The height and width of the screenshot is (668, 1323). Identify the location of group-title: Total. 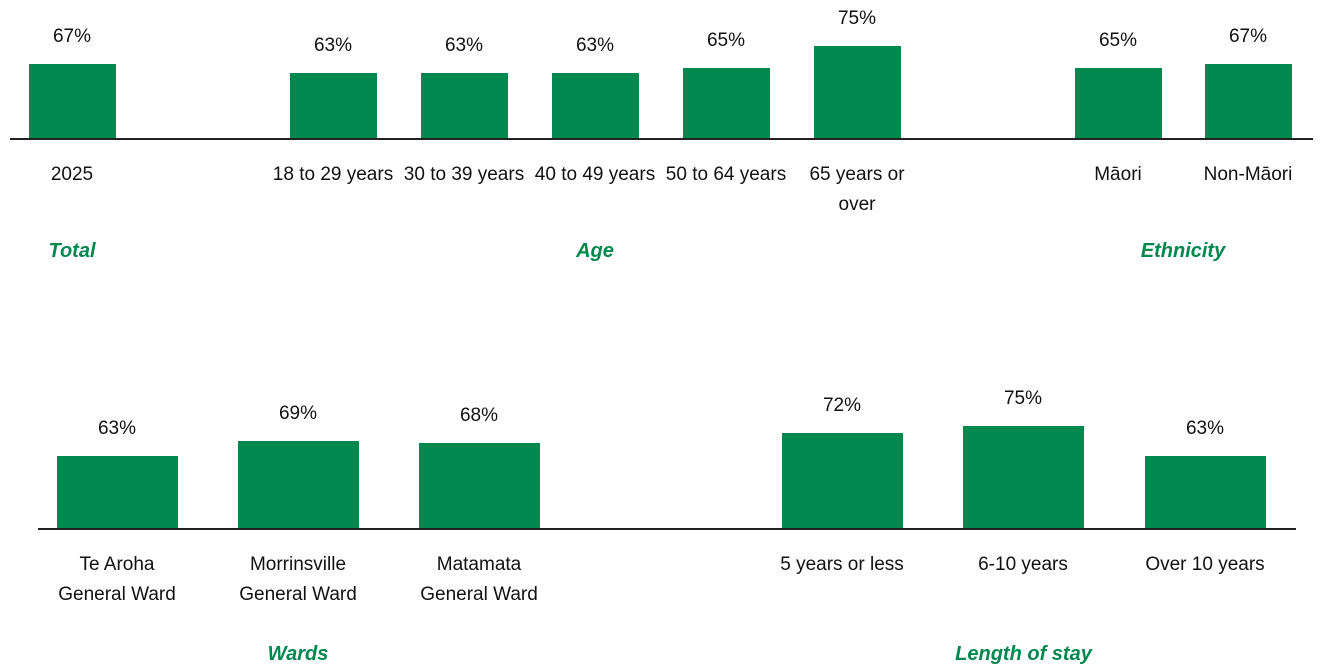
(72, 251).